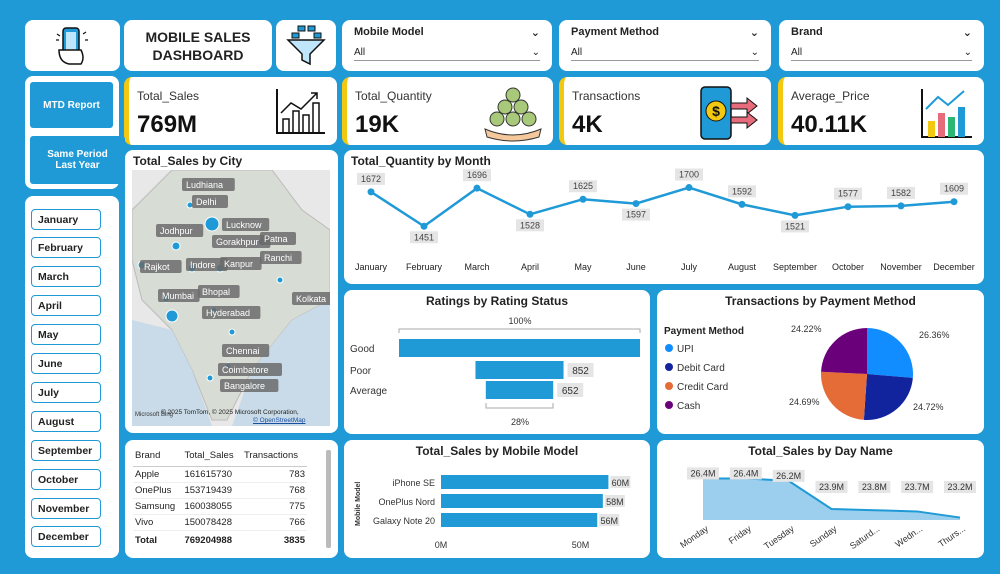 The width and height of the screenshot is (1000, 574). I want to click on month-item-february: February, so click(66, 247).